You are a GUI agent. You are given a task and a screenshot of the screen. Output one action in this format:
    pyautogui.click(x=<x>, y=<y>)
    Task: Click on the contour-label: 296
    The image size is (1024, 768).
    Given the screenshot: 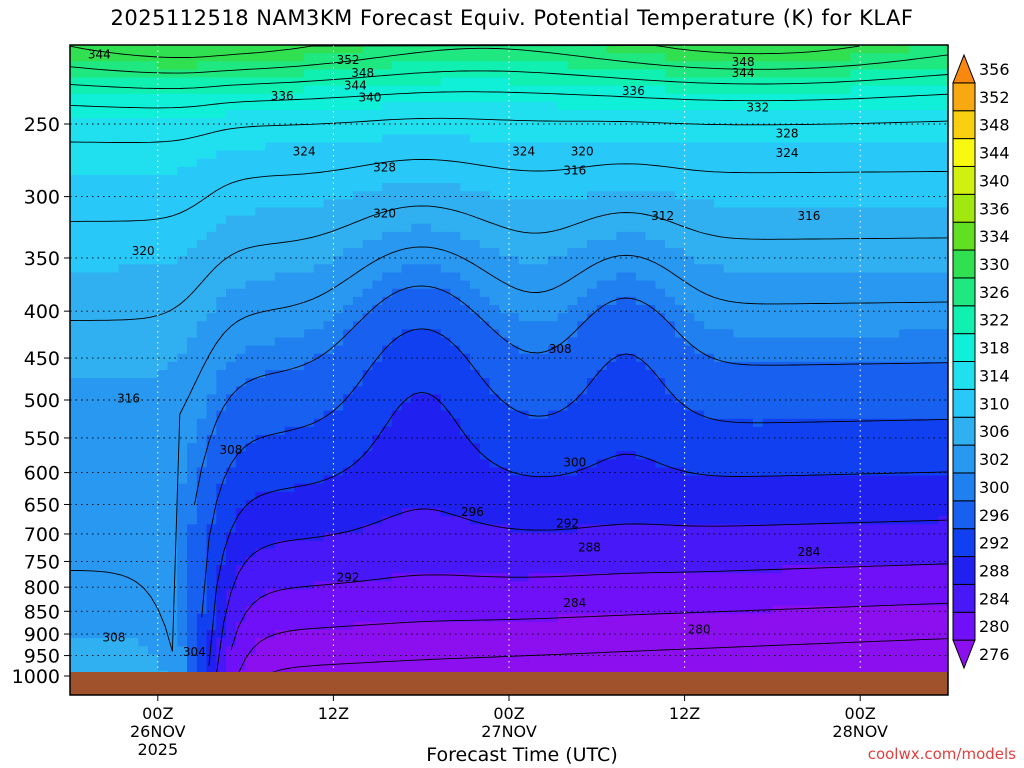 What is the action you would take?
    pyautogui.click(x=472, y=512)
    